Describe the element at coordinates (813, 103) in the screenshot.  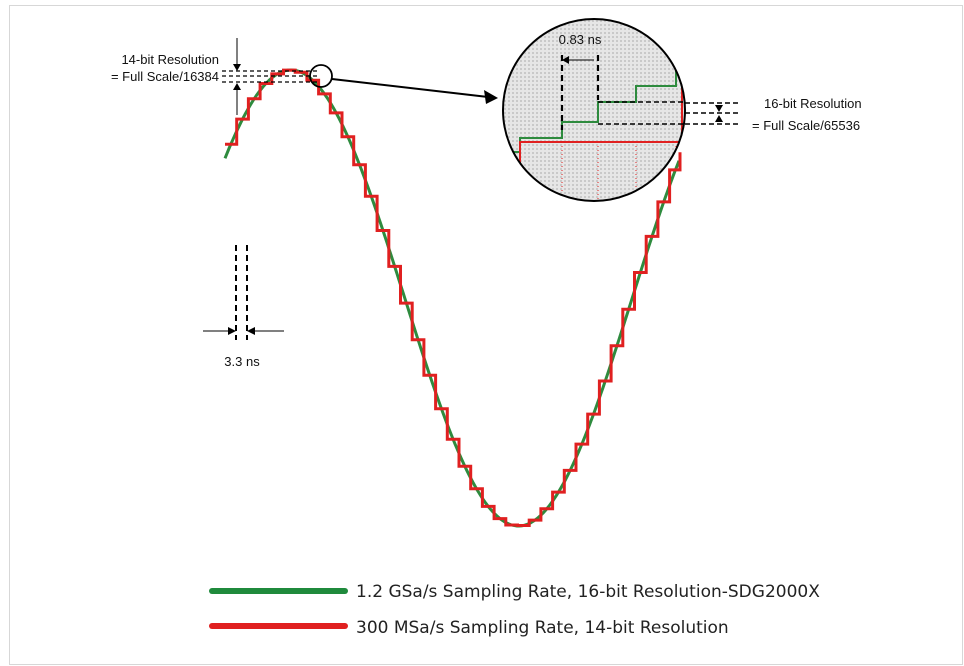
I see `res16-label-line1: 16-bit Resolution` at that location.